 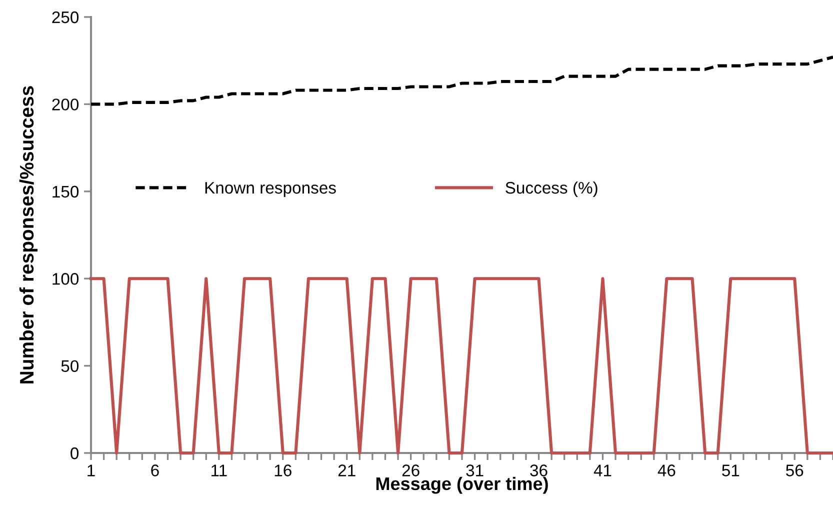 I want to click on x-tick-label: 16, so click(x=283, y=470).